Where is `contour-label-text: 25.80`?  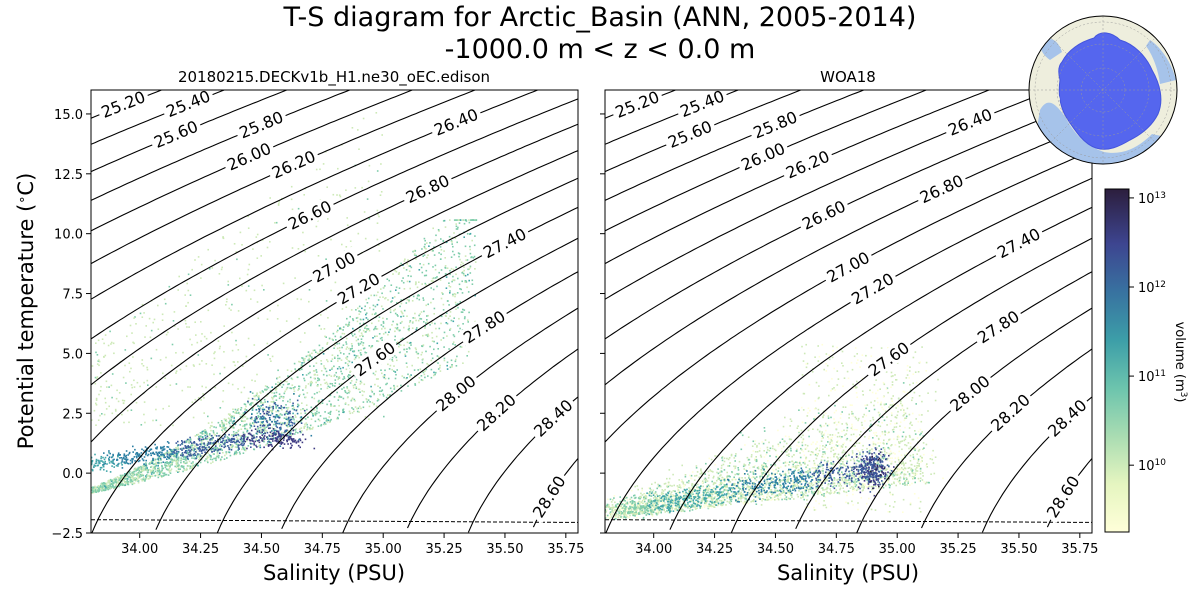
contour-label-text: 25.80 is located at coordinates (262, 124).